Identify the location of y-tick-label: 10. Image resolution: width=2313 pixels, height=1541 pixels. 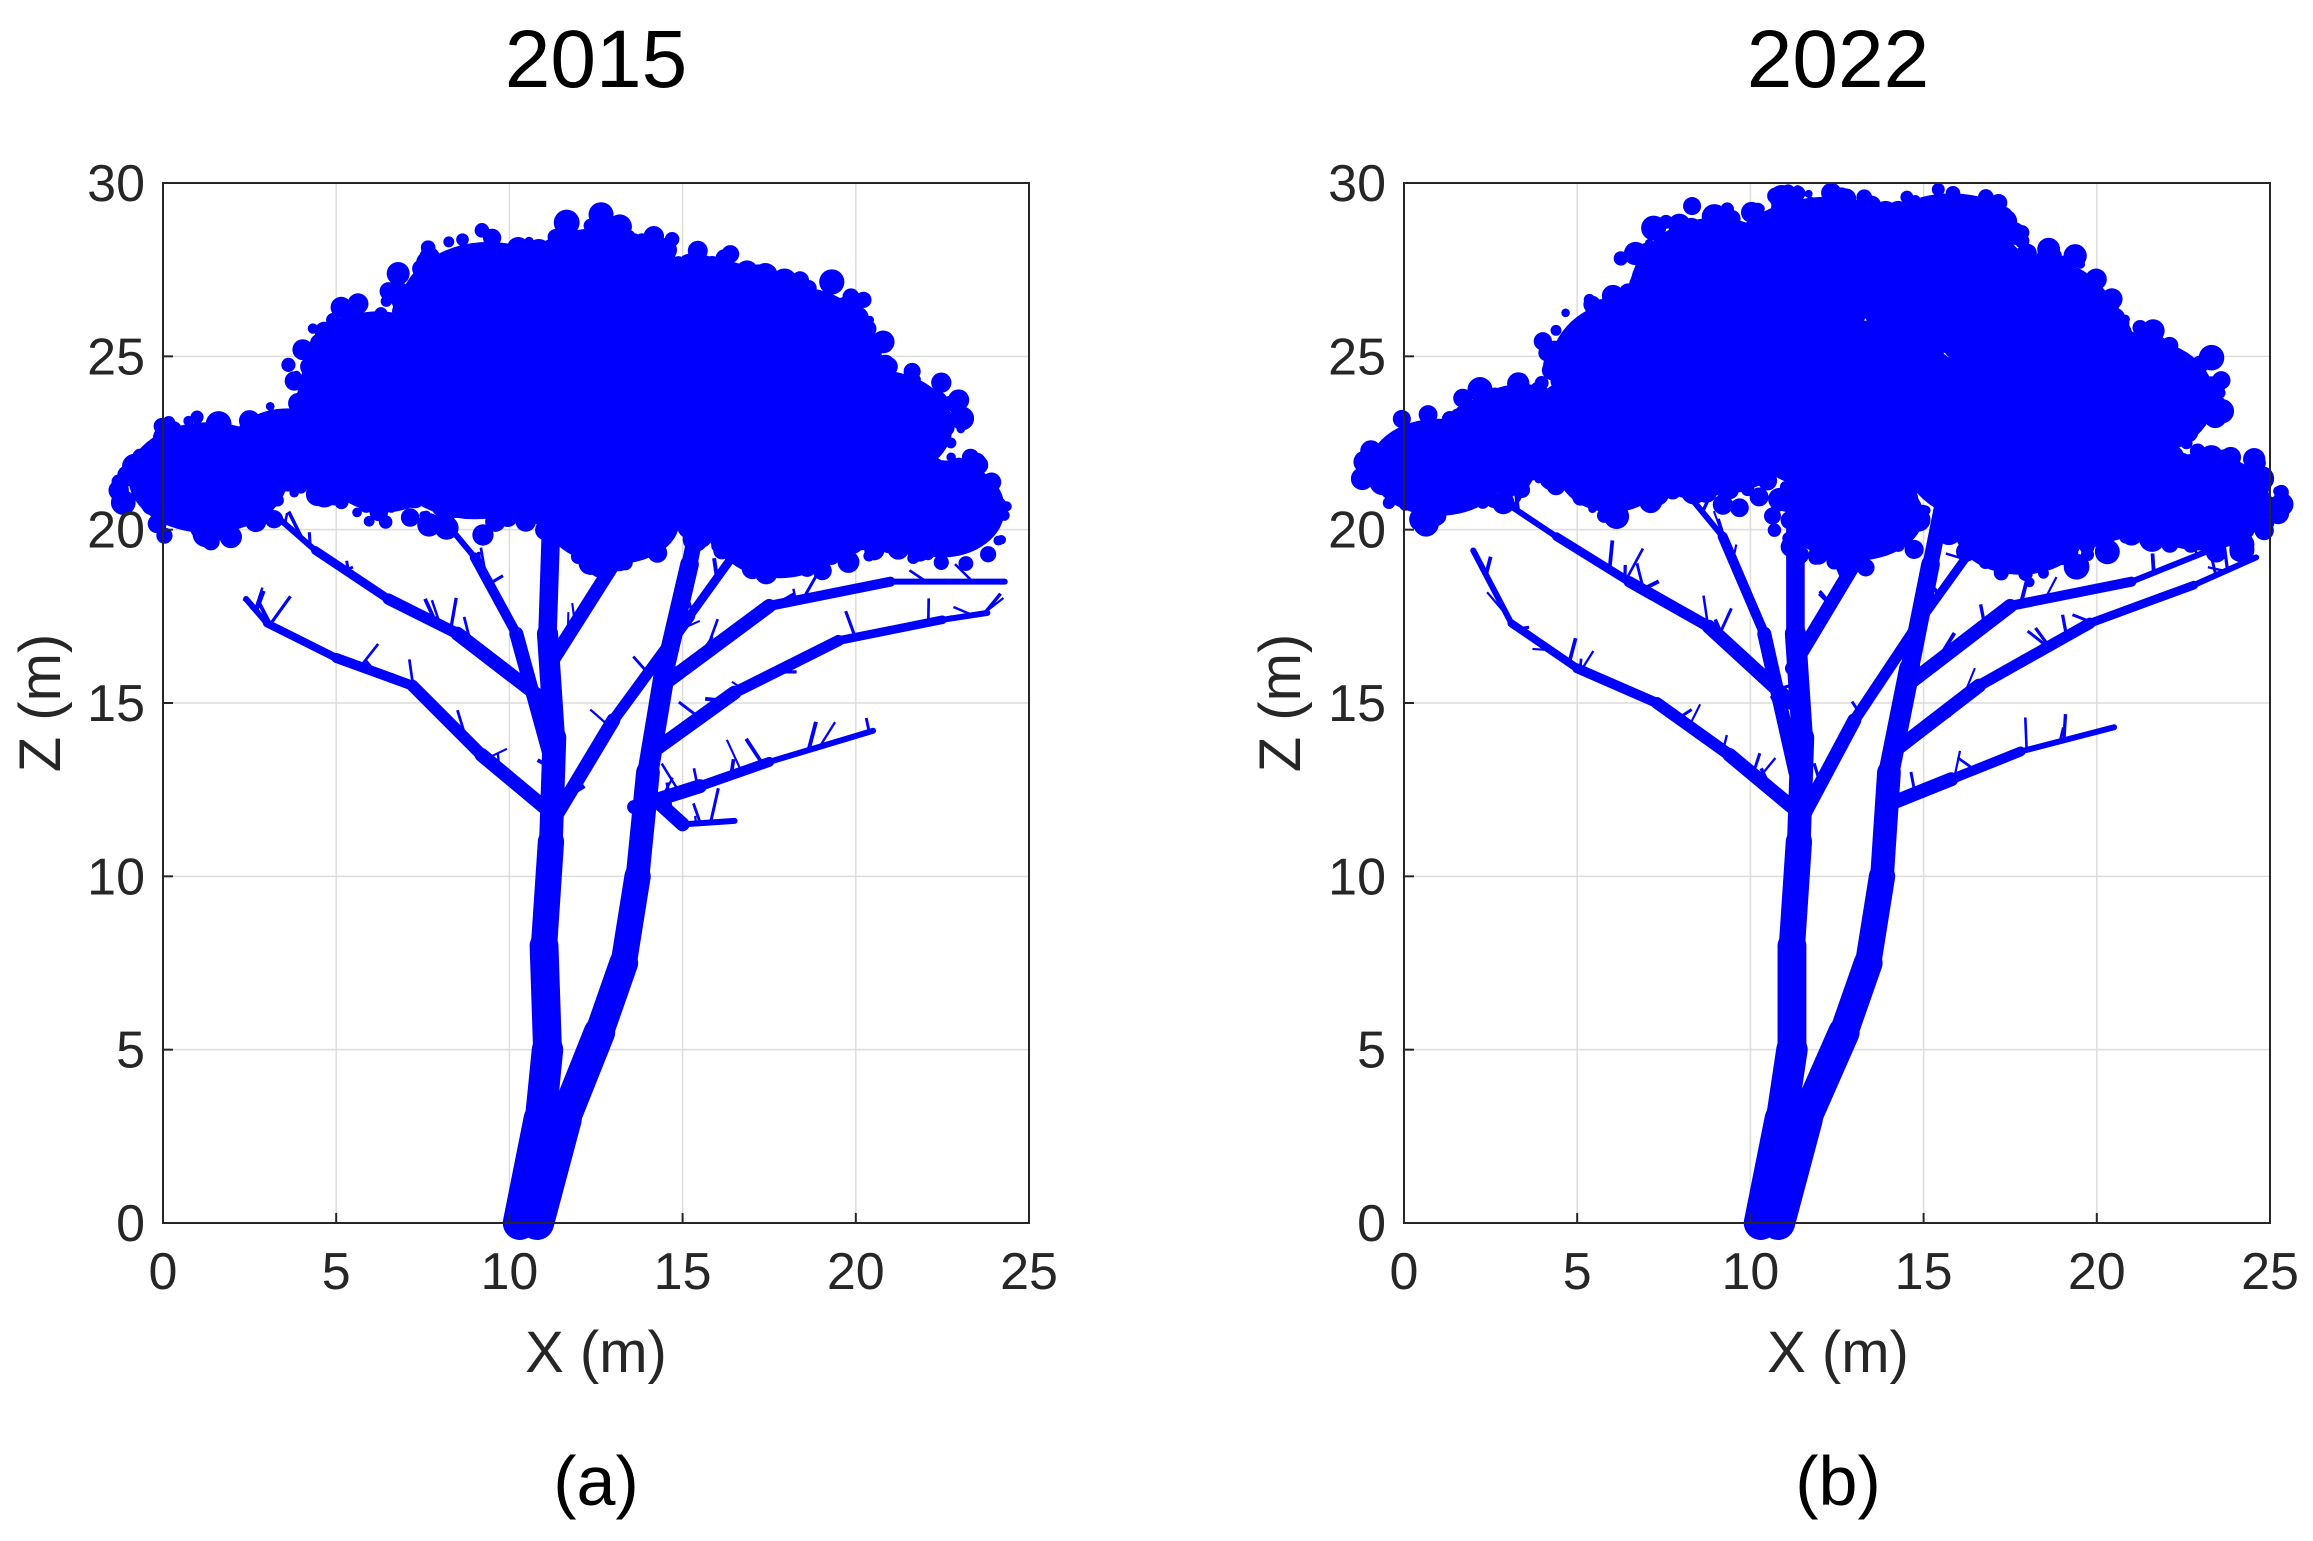
(116, 877).